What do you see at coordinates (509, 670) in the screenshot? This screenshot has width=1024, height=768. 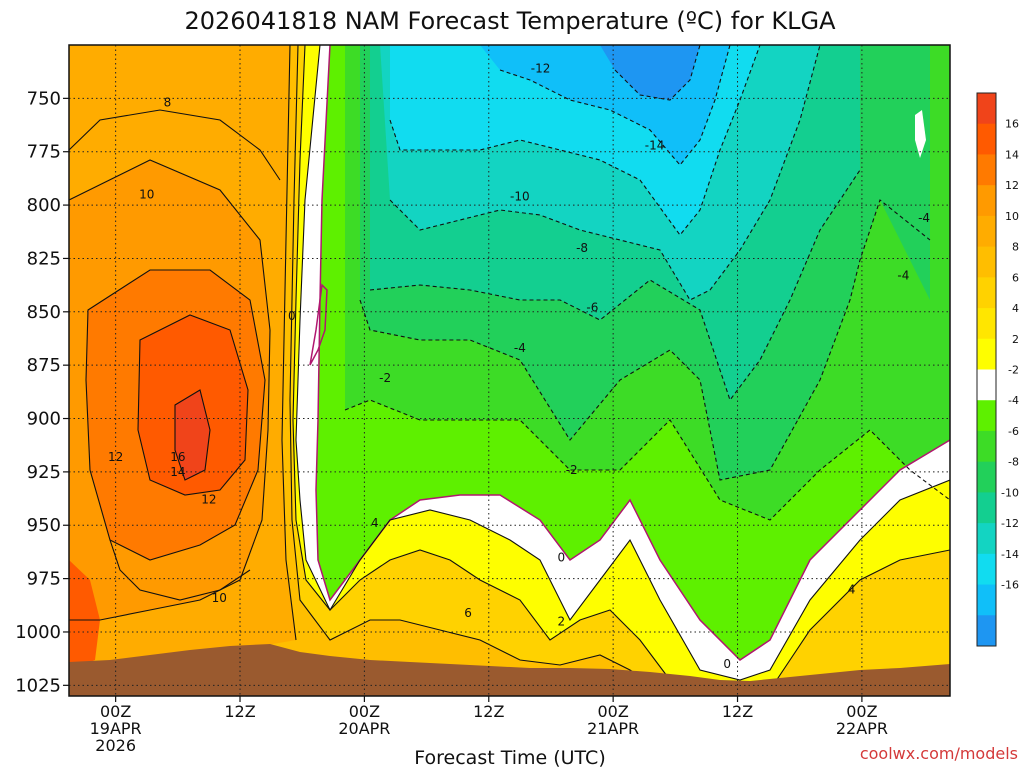 I see `terrain-fill` at bounding box center [509, 670].